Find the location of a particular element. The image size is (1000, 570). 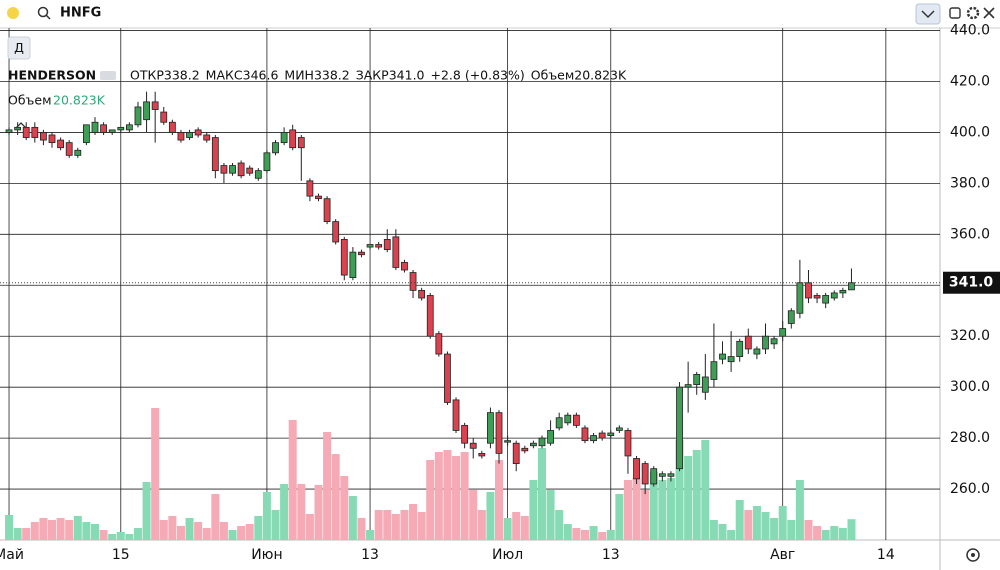

volume-value: 20.823K is located at coordinates (79, 100).